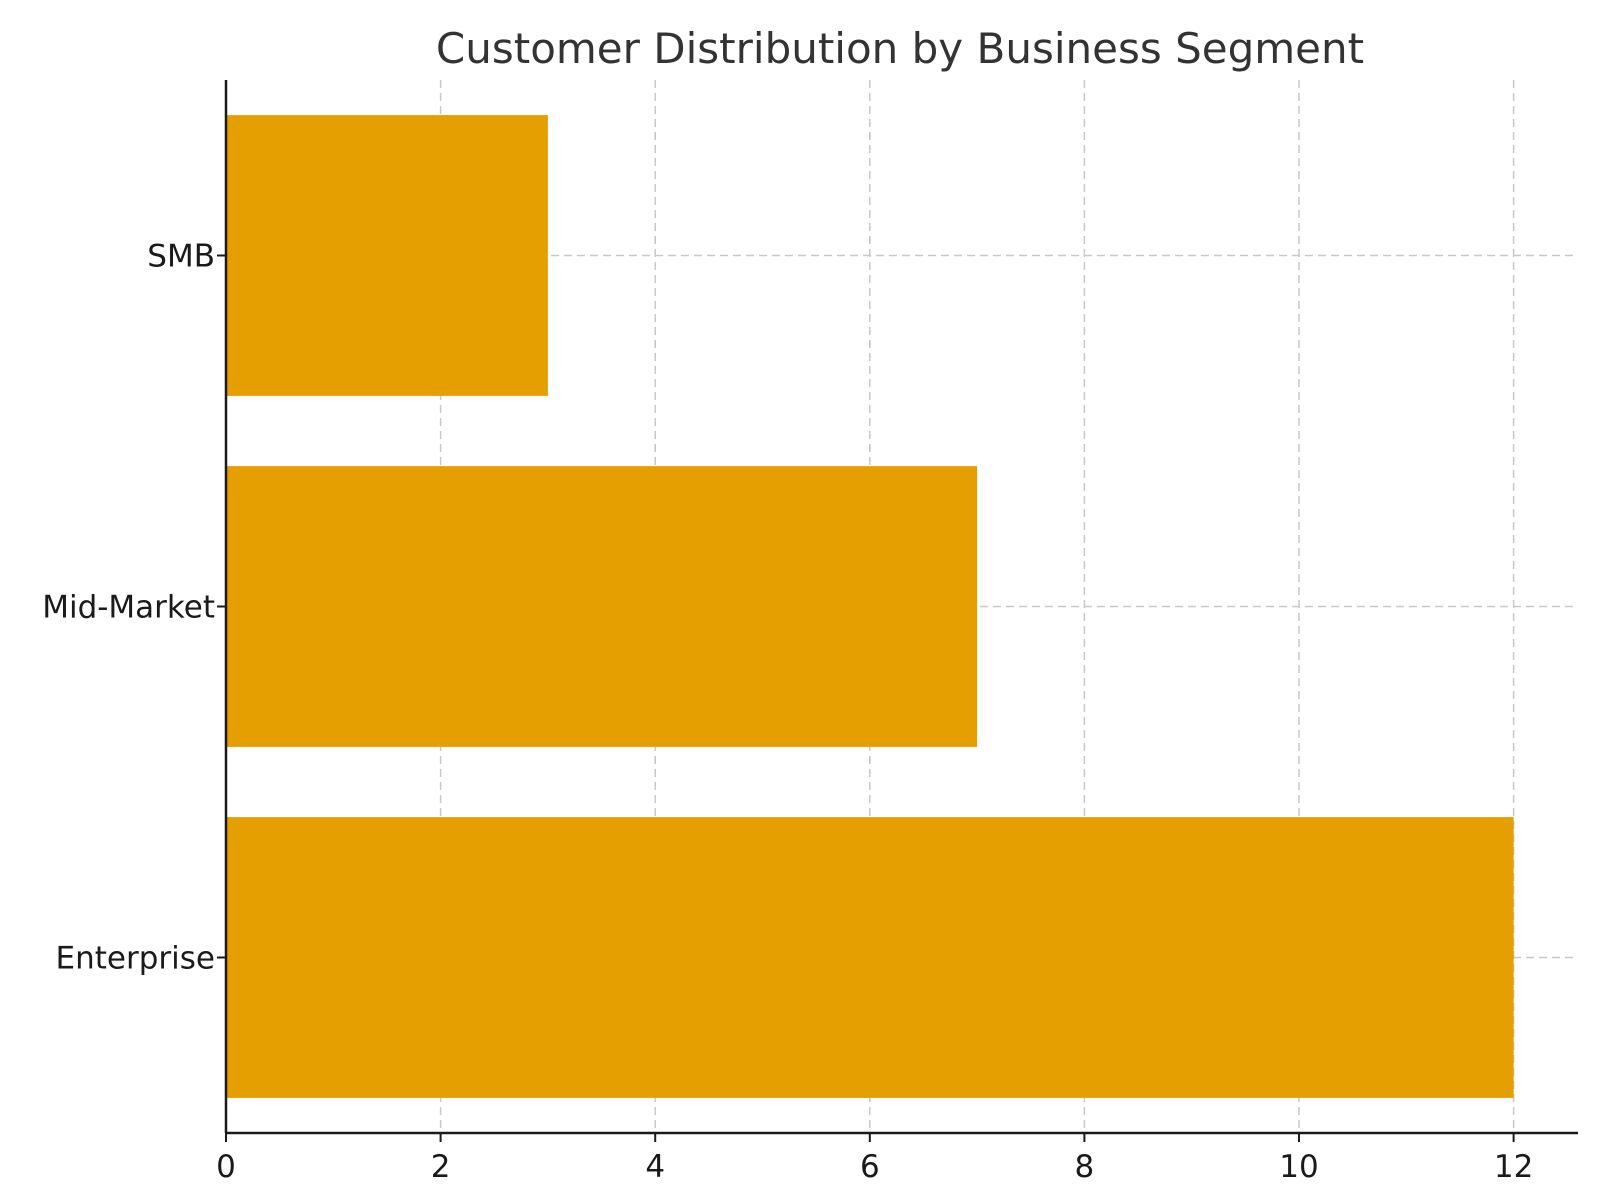 This screenshot has width=1600, height=1200. Describe the element at coordinates (441, 1167) in the screenshot. I see `x-tick-label: 2` at that location.